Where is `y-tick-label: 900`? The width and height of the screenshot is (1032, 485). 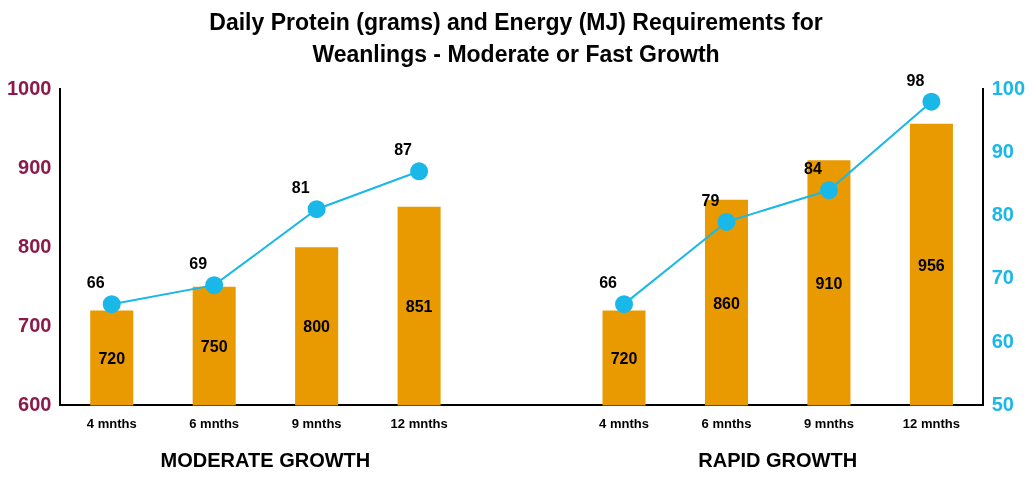 y-tick-label: 900 is located at coordinates (35, 166).